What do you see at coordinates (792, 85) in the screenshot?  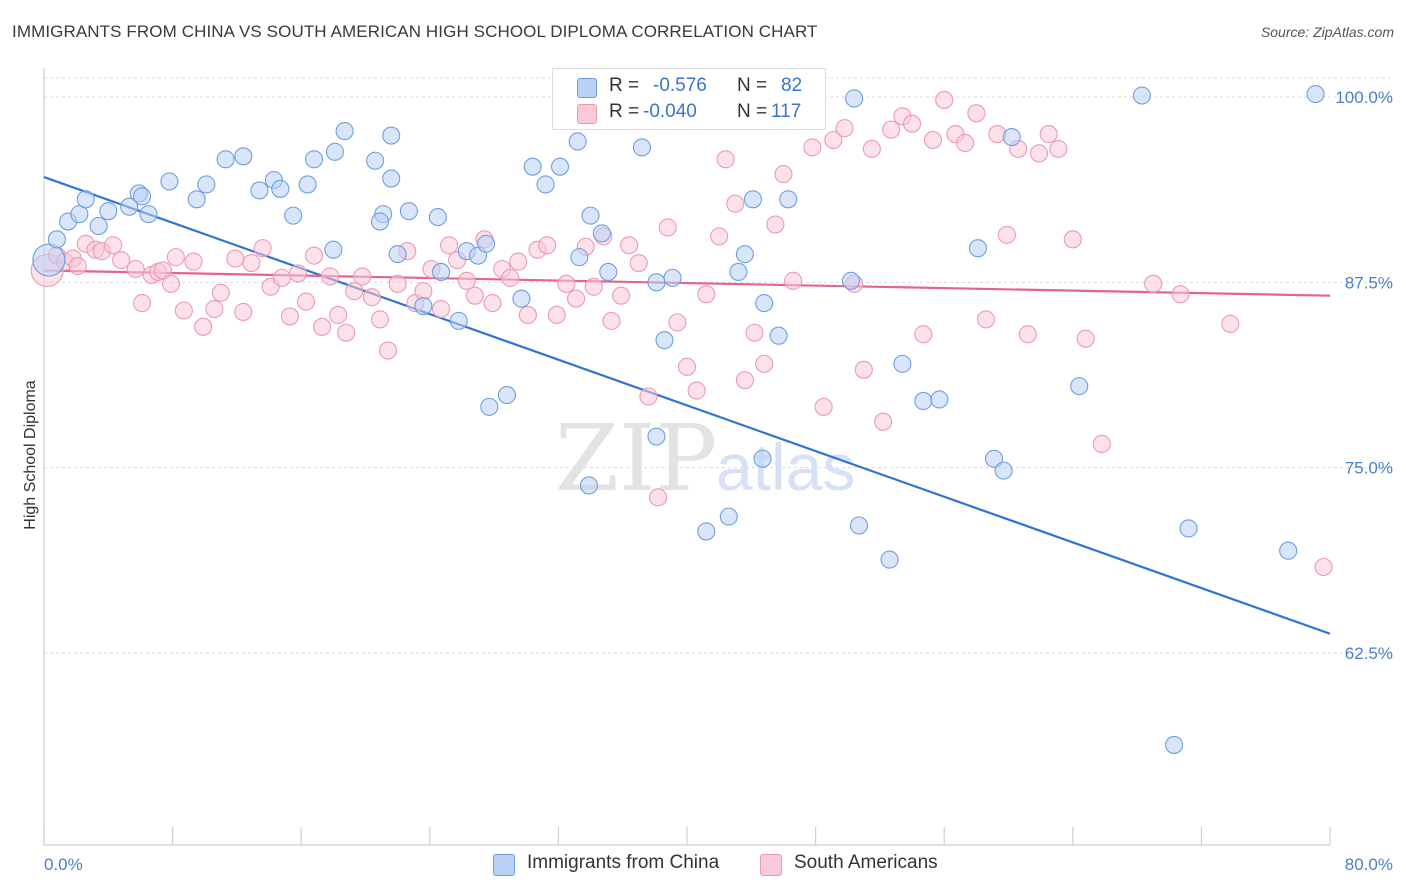 I see `legend-n-value: 82` at bounding box center [792, 85].